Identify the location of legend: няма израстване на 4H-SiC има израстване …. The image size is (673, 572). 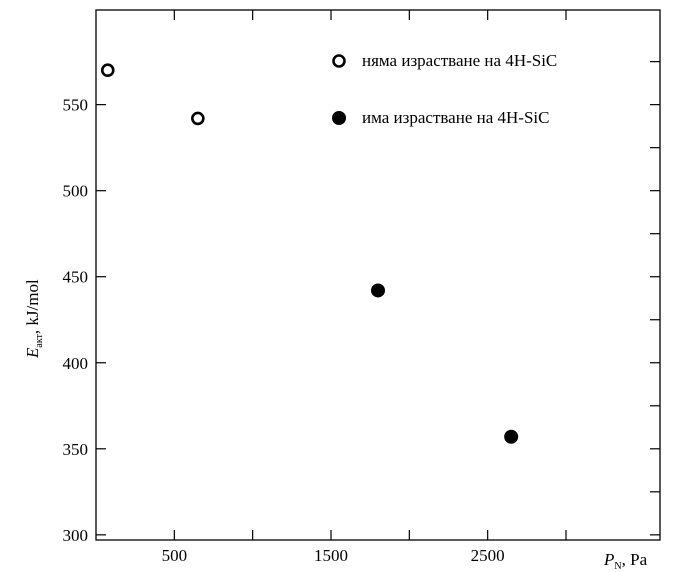
(444, 89).